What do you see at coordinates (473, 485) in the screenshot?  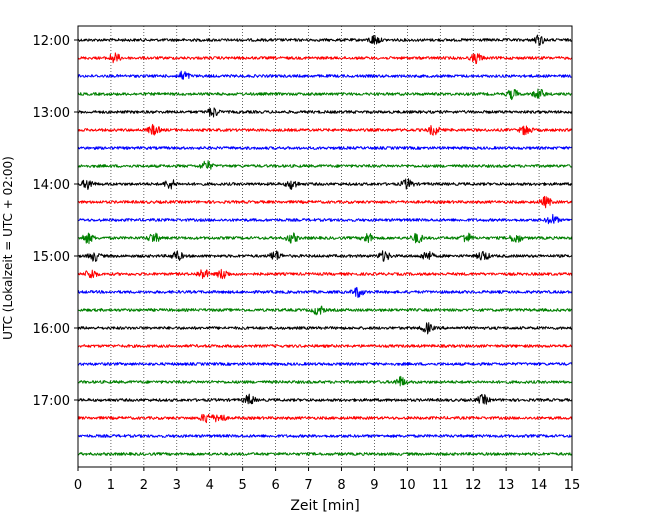 I see `x-tick-label: 12` at bounding box center [473, 485].